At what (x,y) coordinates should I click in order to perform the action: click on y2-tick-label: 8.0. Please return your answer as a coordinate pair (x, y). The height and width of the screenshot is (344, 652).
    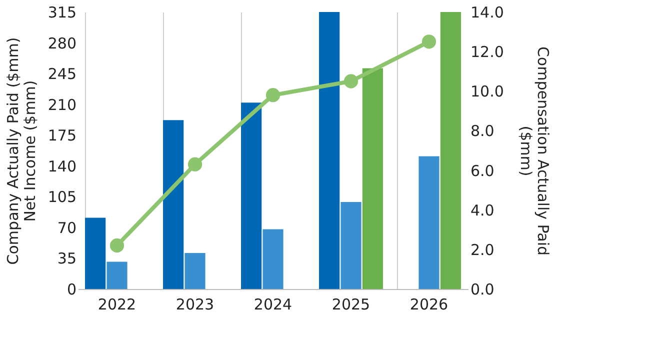
    Looking at the image, I should click on (482, 131).